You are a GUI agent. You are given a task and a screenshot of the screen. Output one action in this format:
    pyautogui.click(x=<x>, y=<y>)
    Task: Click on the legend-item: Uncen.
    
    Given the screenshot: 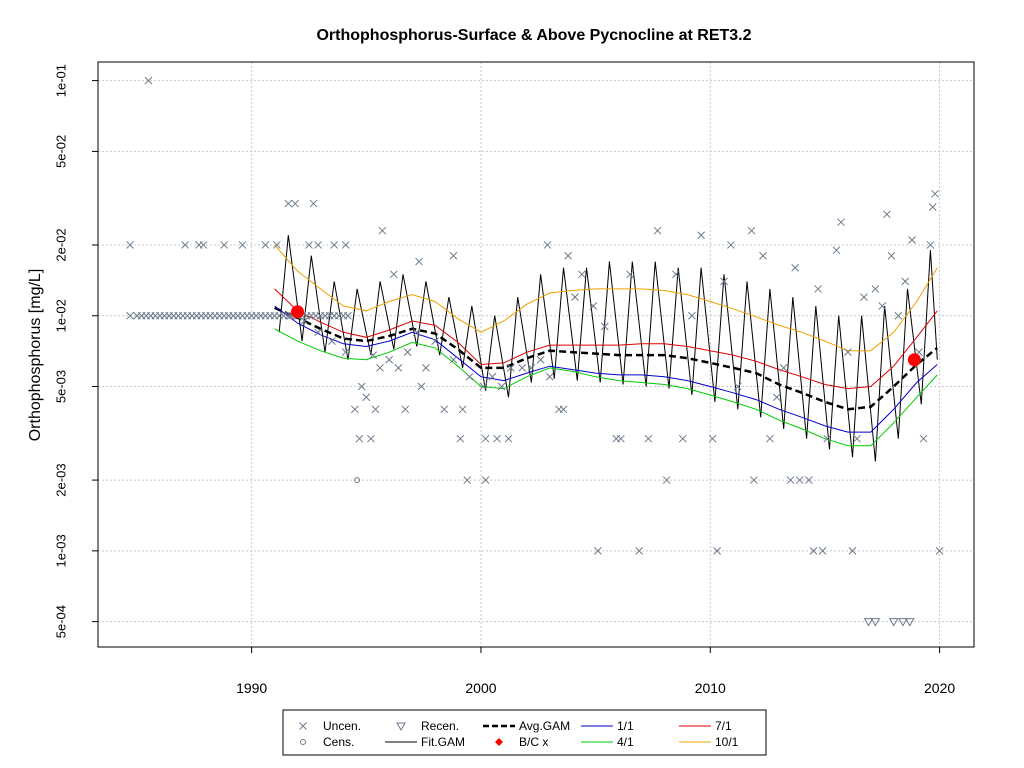 What is the action you would take?
    pyautogui.click(x=330, y=726)
    